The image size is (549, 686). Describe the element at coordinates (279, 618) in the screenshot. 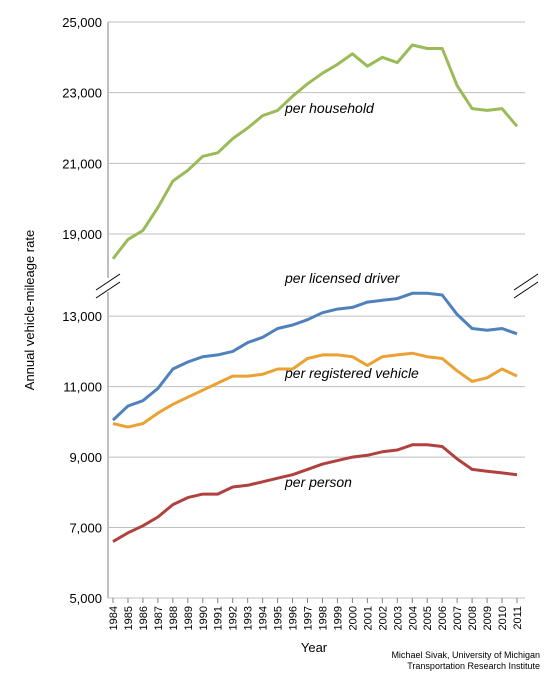

I see `x-tick-label: 1995` at that location.